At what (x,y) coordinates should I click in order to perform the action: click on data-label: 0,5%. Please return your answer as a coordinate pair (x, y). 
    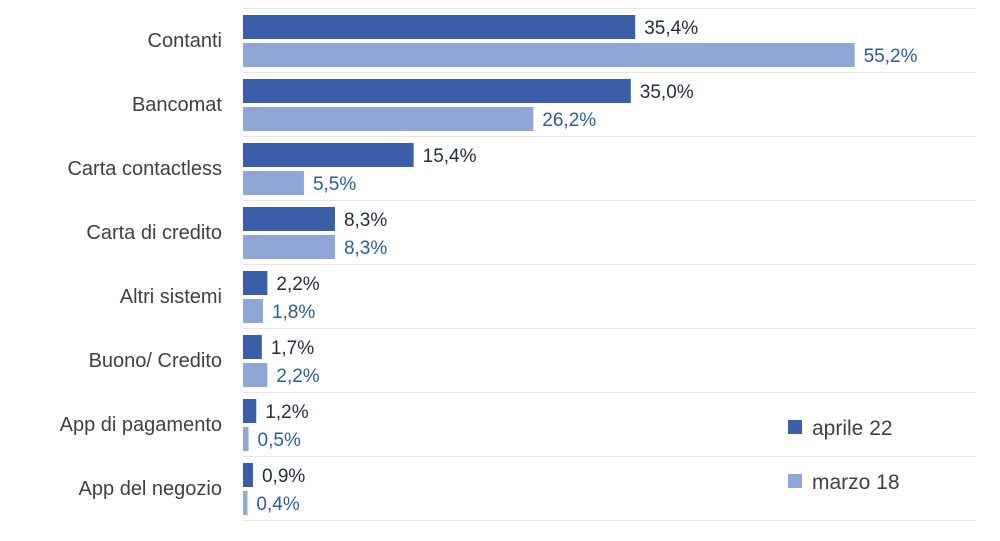
    Looking at the image, I should click on (279, 440).